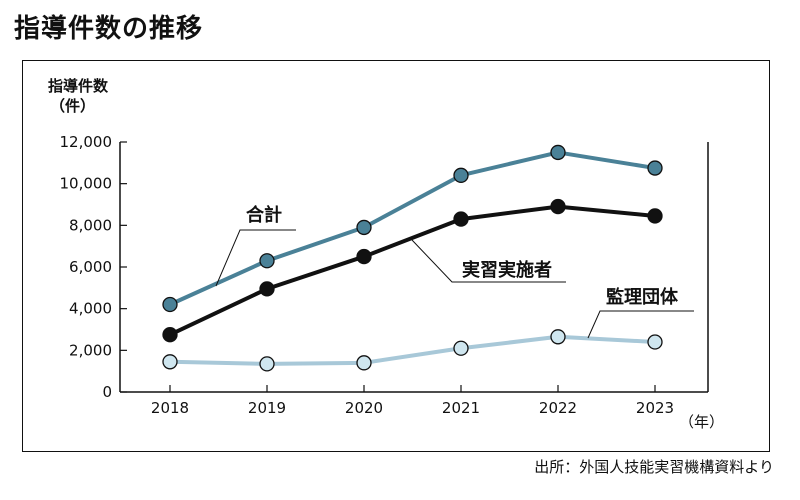  Describe the element at coordinates (90, 350) in the screenshot. I see `y-tick-label: 2,000` at that location.